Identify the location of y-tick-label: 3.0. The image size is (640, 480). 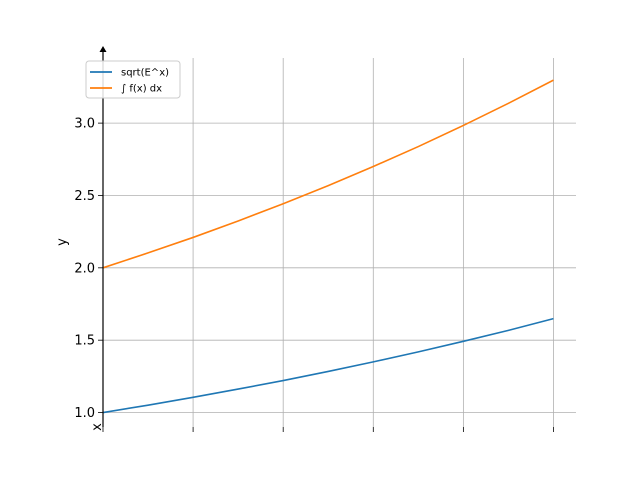
(84, 124).